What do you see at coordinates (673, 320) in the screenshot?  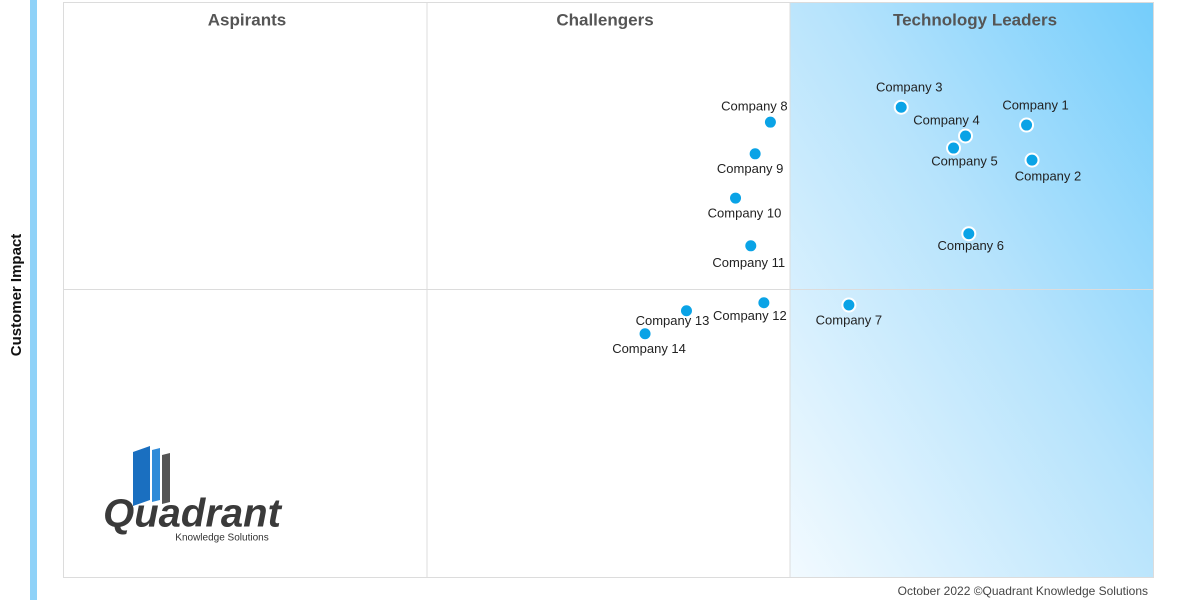 I see `point-label: Company 13` at bounding box center [673, 320].